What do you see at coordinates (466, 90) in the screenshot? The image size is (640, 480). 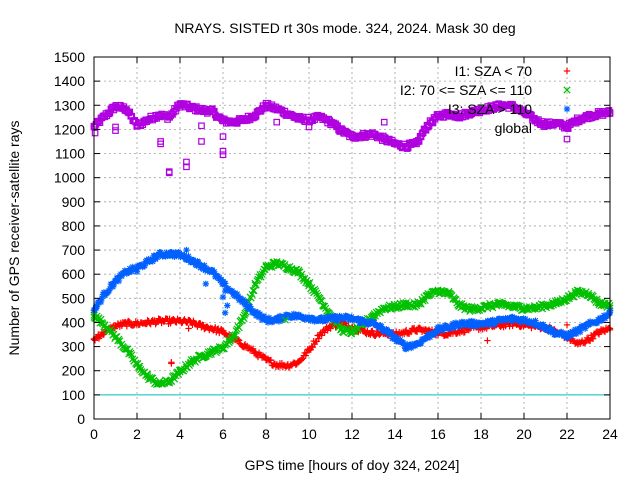 I see `legend-label: I2: 70 <= SZA <= 110` at bounding box center [466, 90].